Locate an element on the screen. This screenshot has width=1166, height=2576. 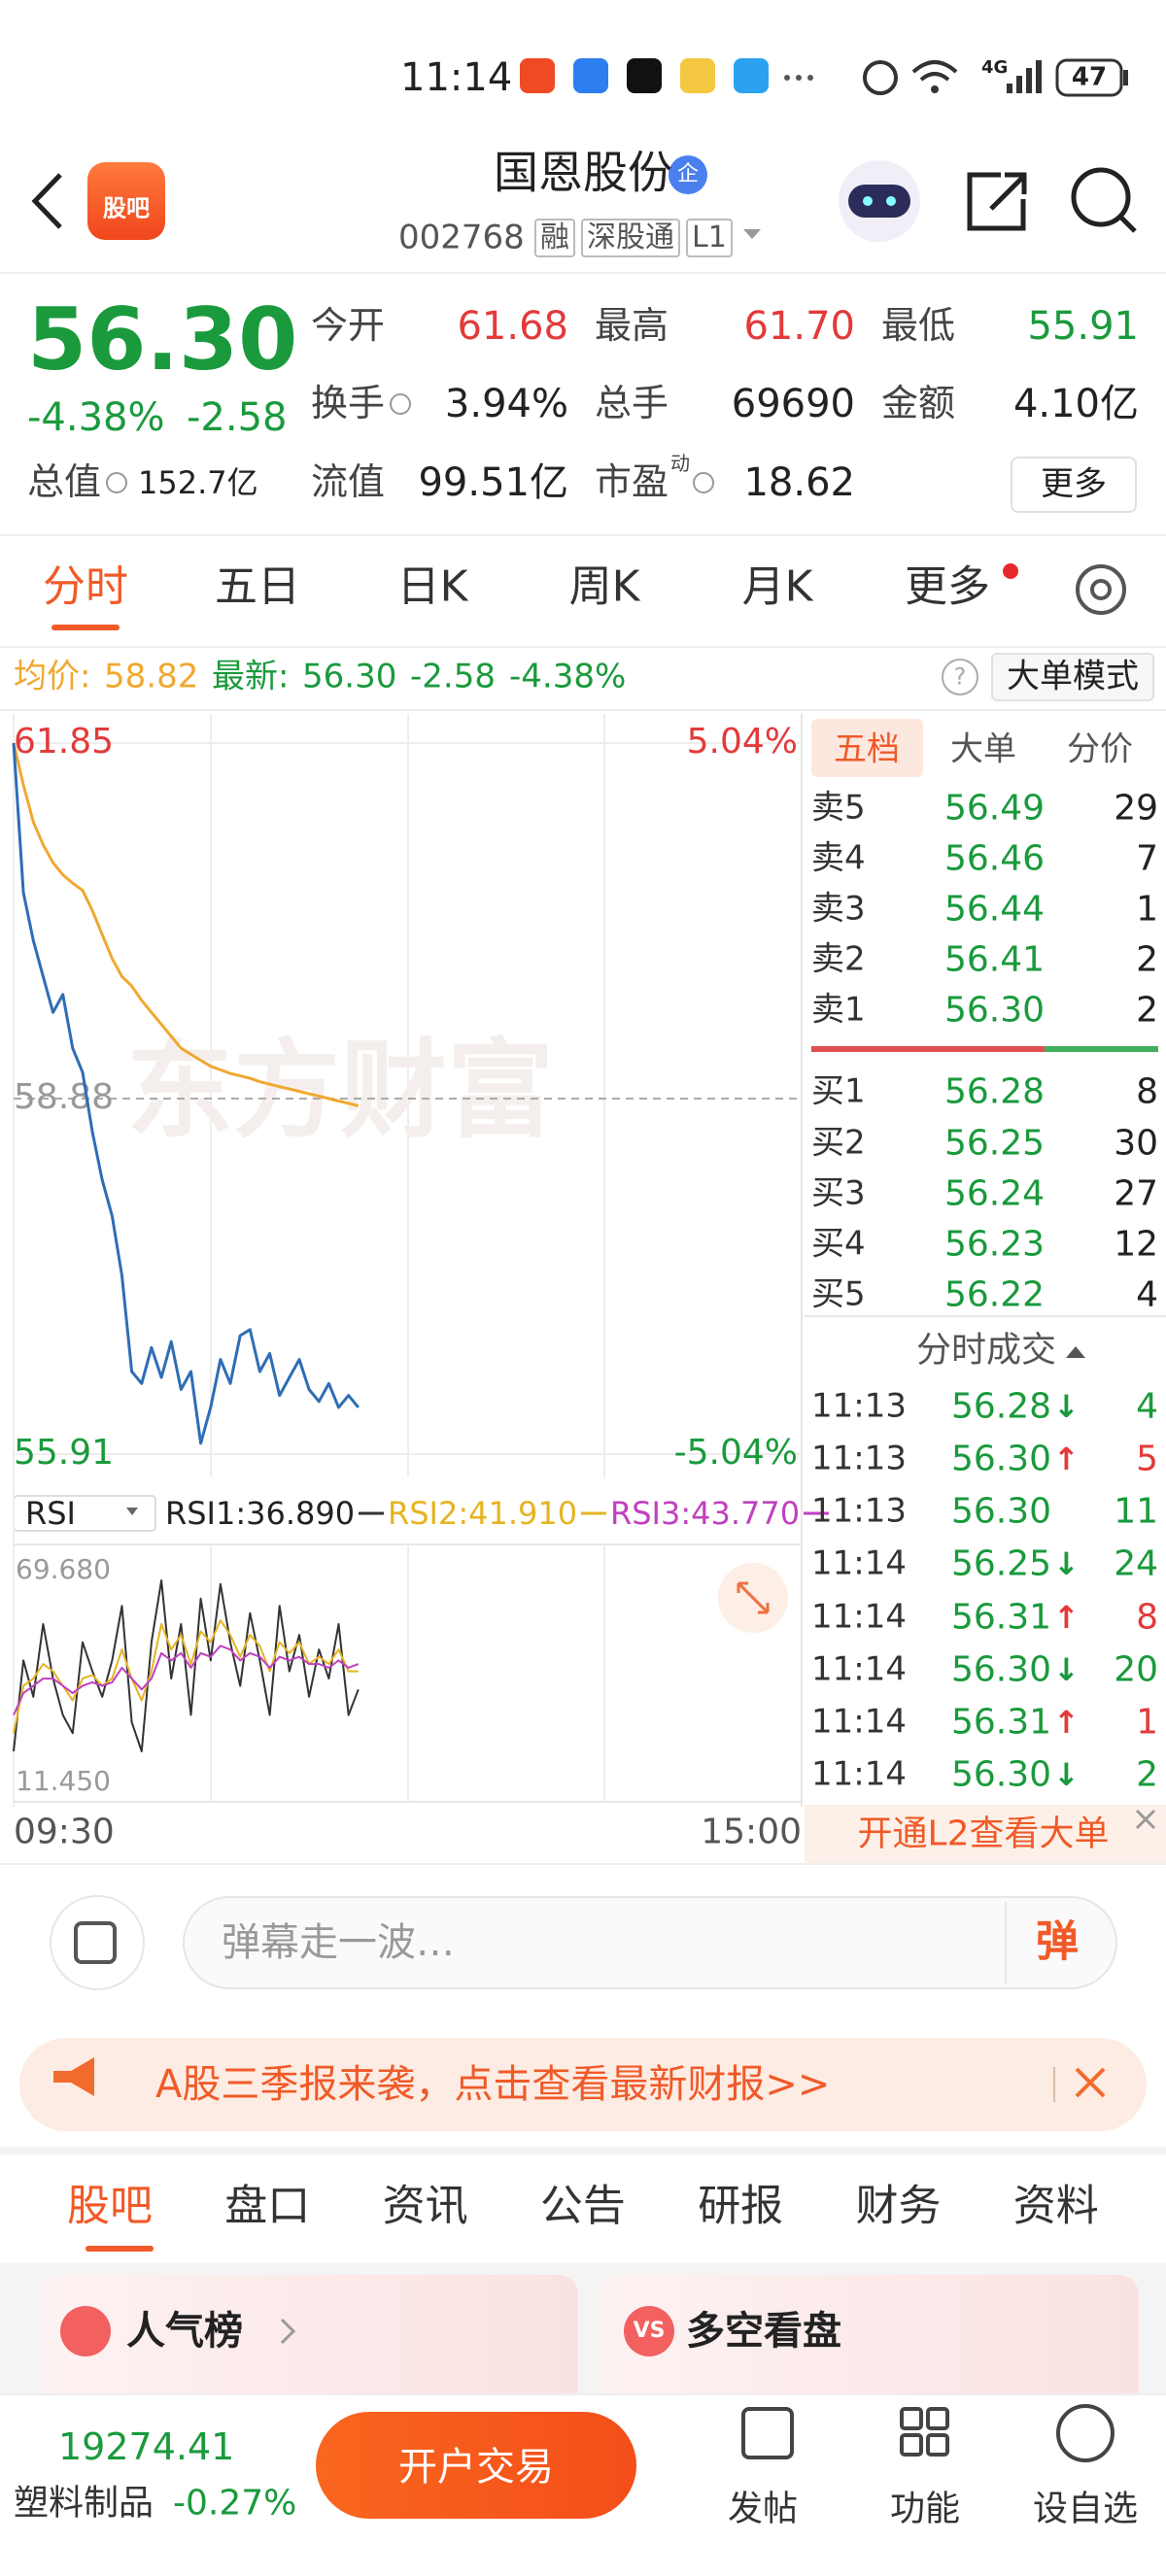
status-time: 11:14 is located at coordinates (456, 77).